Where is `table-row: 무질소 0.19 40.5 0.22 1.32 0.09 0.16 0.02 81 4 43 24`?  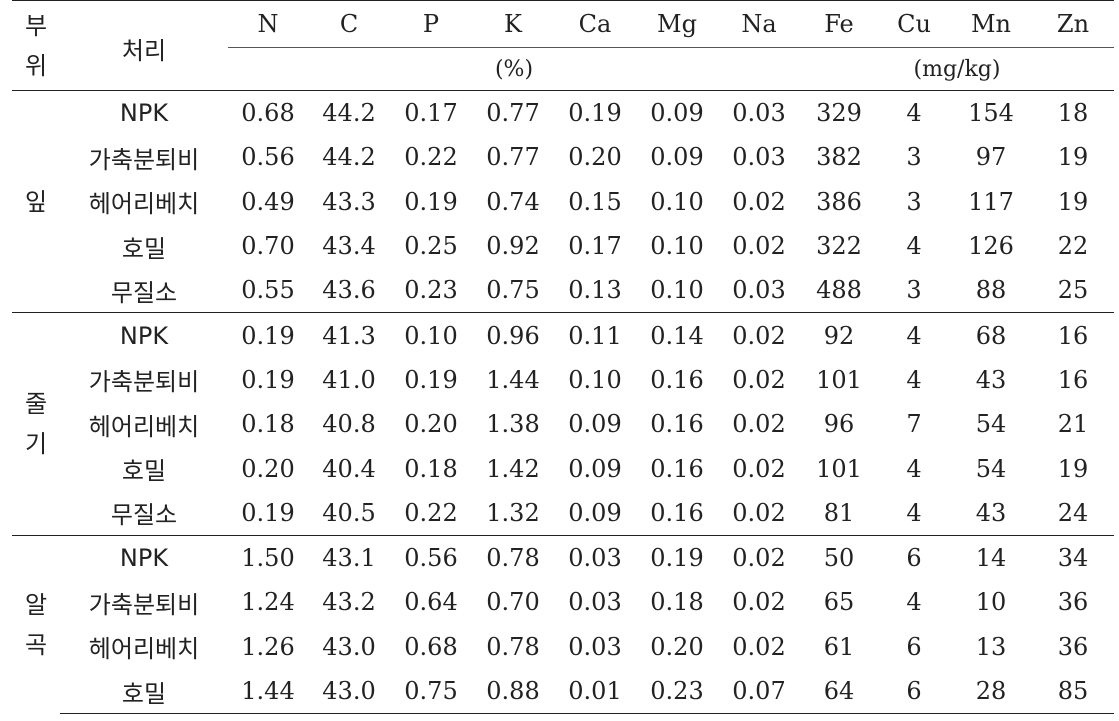
table-row: 무질소 0.19 40.5 0.22 1.32 0.09 0.16 0.02 81 4 43 24 is located at coordinates (563, 513).